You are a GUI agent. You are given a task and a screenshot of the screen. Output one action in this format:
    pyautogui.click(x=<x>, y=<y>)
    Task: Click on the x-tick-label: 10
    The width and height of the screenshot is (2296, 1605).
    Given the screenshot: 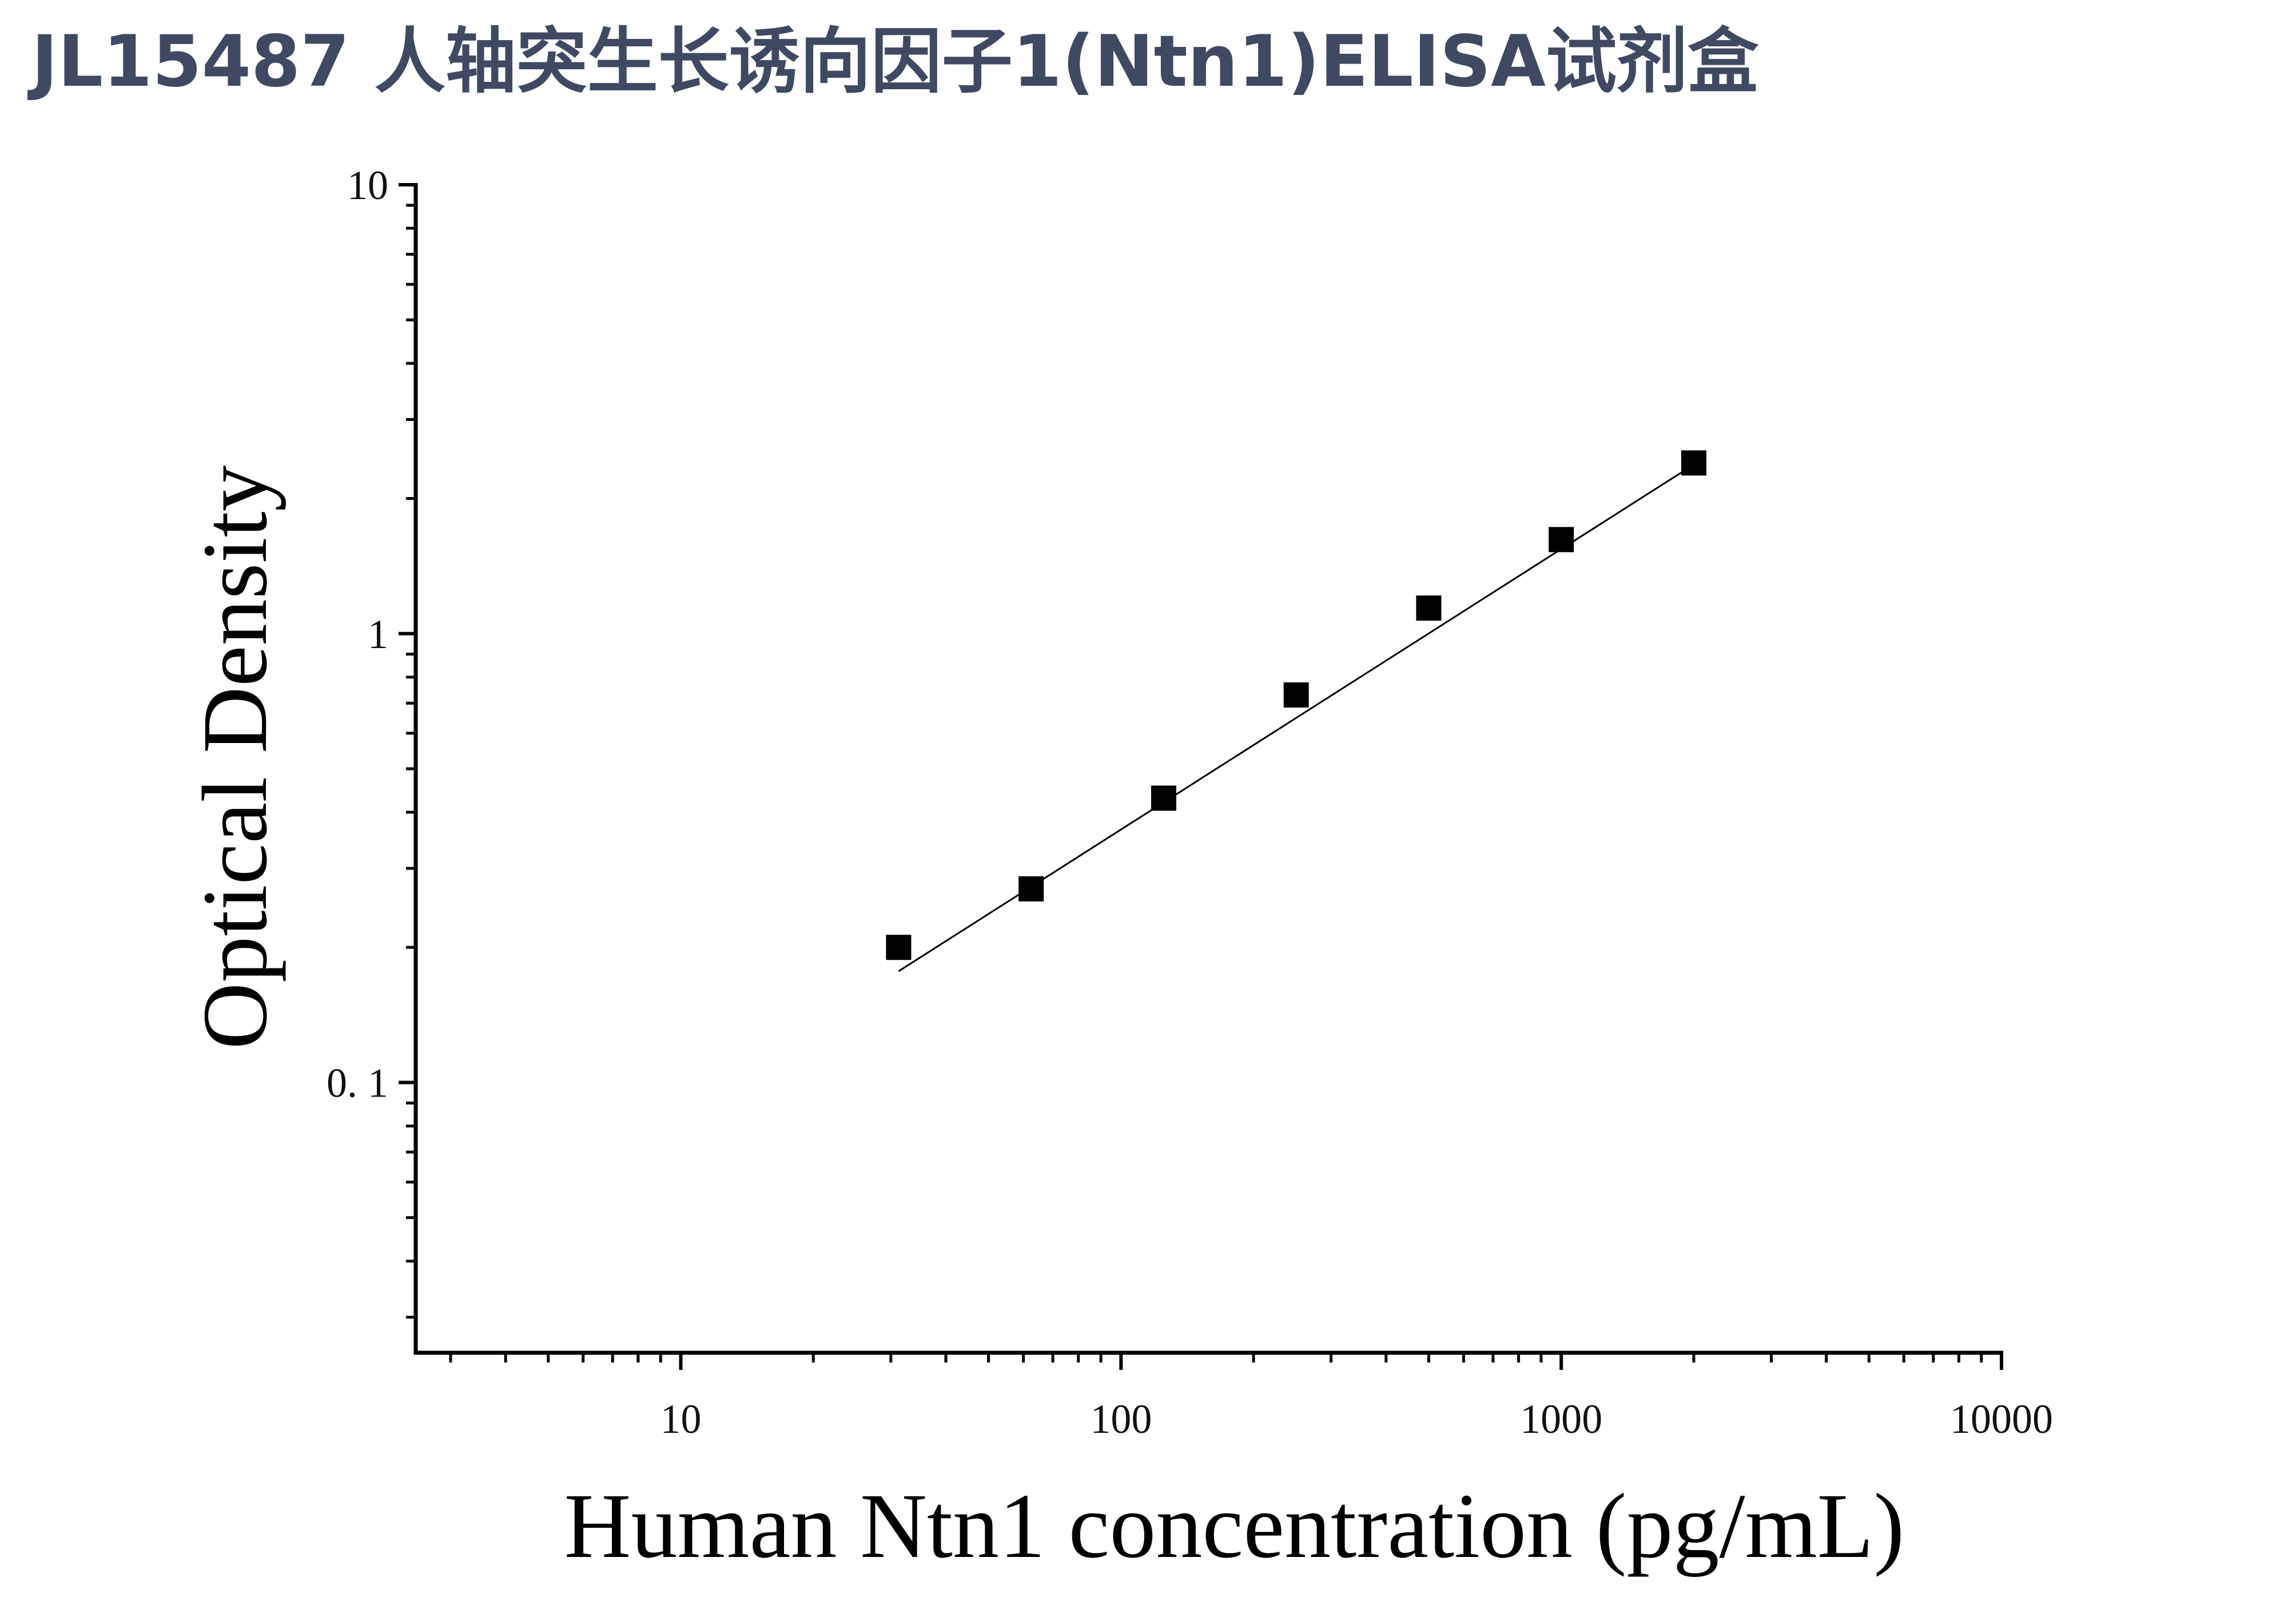 What is the action you would take?
    pyautogui.click(x=680, y=1419)
    